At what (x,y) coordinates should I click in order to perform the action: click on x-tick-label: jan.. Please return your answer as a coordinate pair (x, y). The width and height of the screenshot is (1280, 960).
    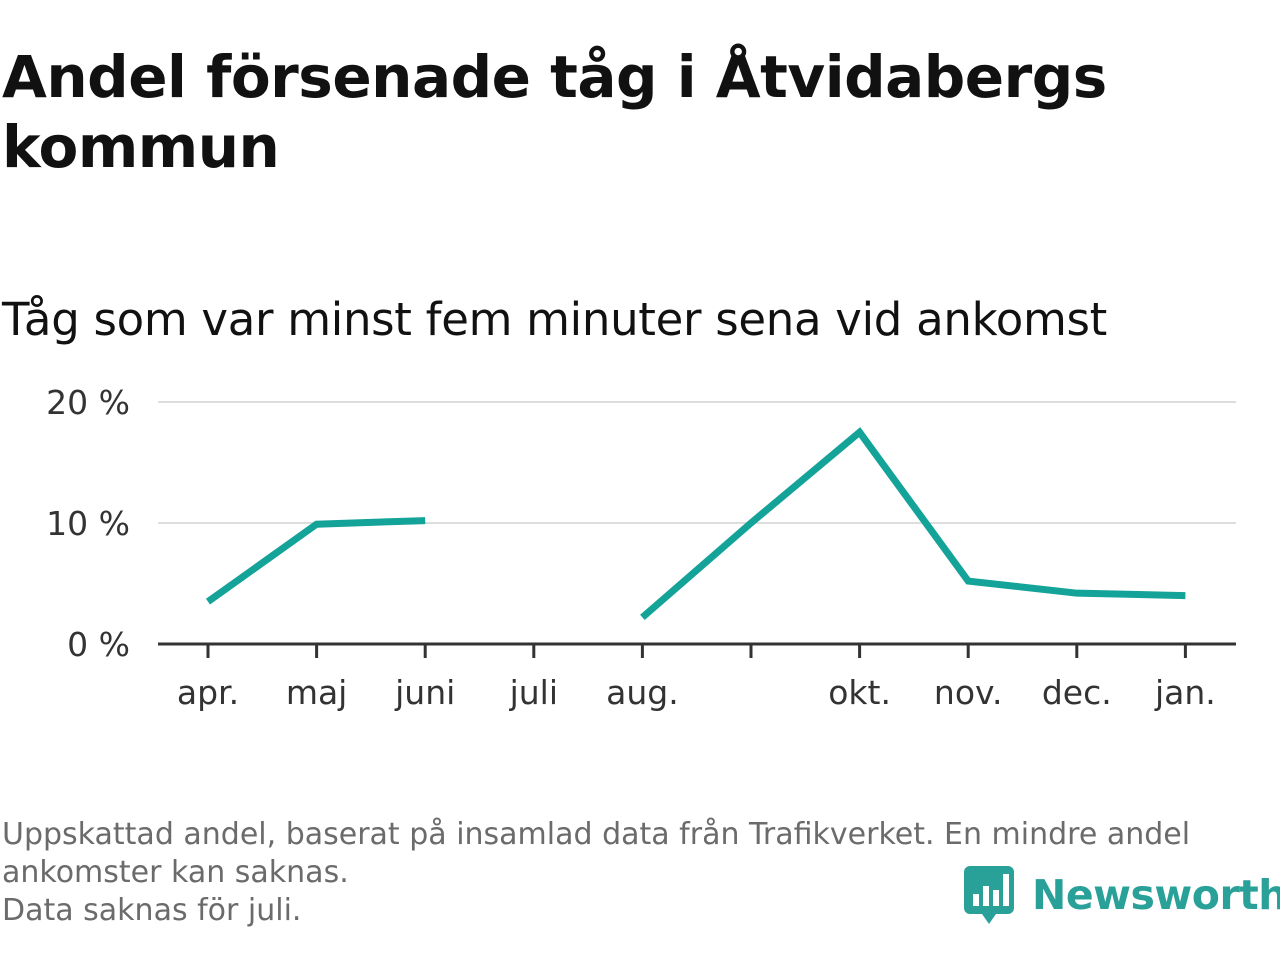
    Looking at the image, I should click on (1185, 692).